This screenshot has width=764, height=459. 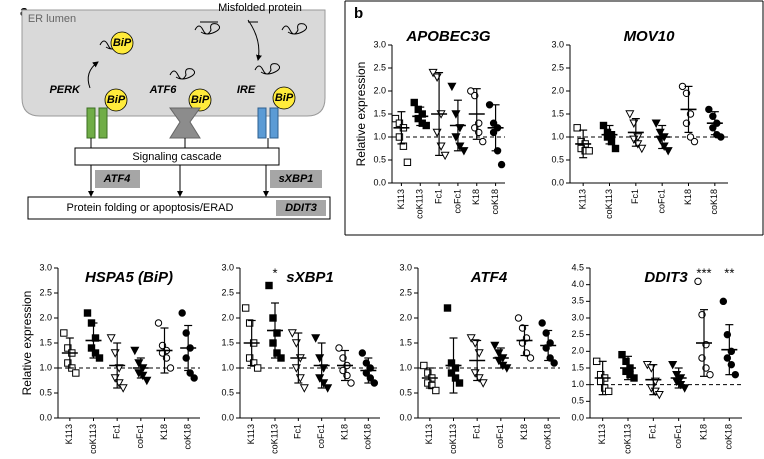 I want to click on significance-label: ***, so click(x=703, y=272).